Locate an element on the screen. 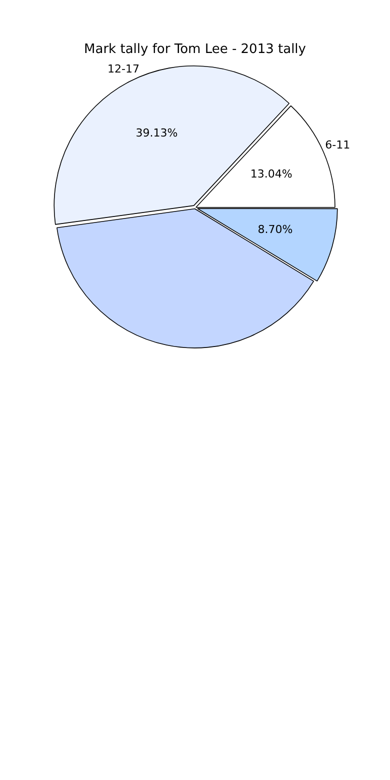  data-label: 39.13% is located at coordinates (157, 133).